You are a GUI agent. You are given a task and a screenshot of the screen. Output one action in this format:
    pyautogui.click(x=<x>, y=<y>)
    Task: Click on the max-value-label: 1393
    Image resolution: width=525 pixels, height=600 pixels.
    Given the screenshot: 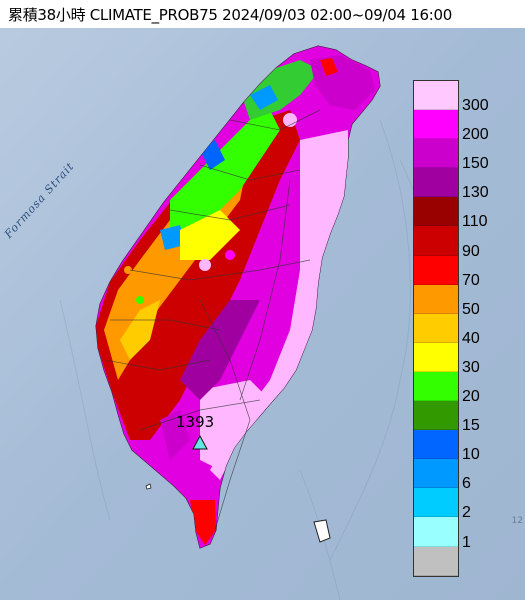 What is the action you would take?
    pyautogui.click(x=195, y=422)
    